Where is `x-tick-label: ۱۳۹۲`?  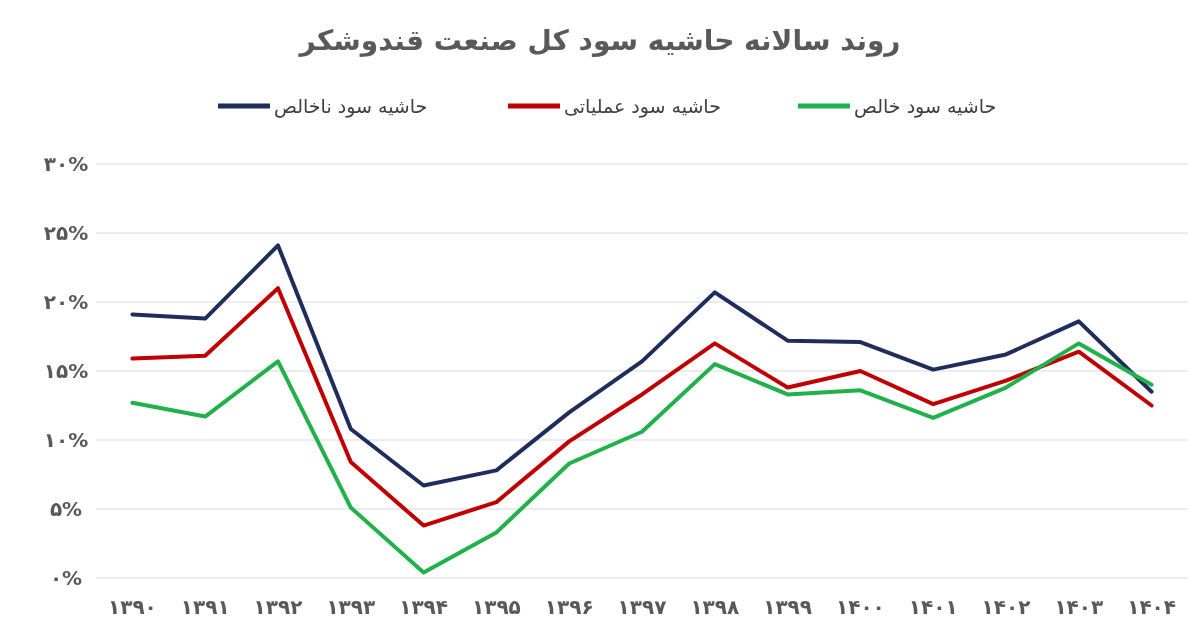
x-tick-label: ۱۳۹۲ is located at coordinates (278, 607).